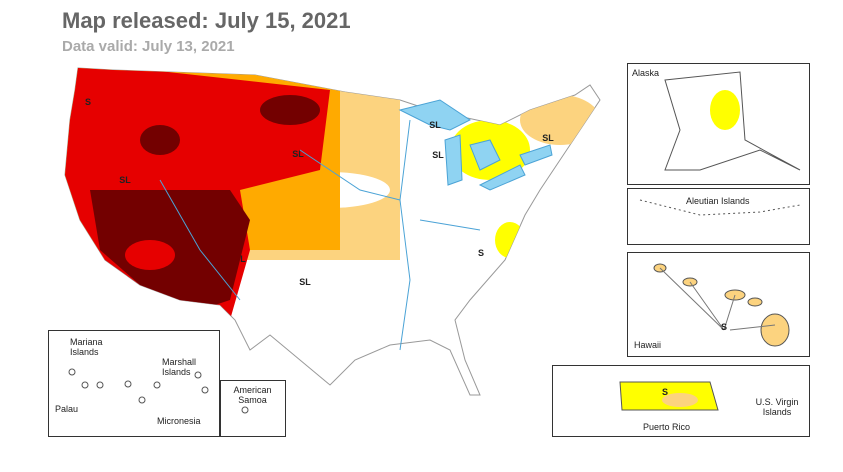 Image resolution: width=843 pixels, height=472 pixels. Describe the element at coordinates (510, 240) in the screenshot. I see `d0` at that location.